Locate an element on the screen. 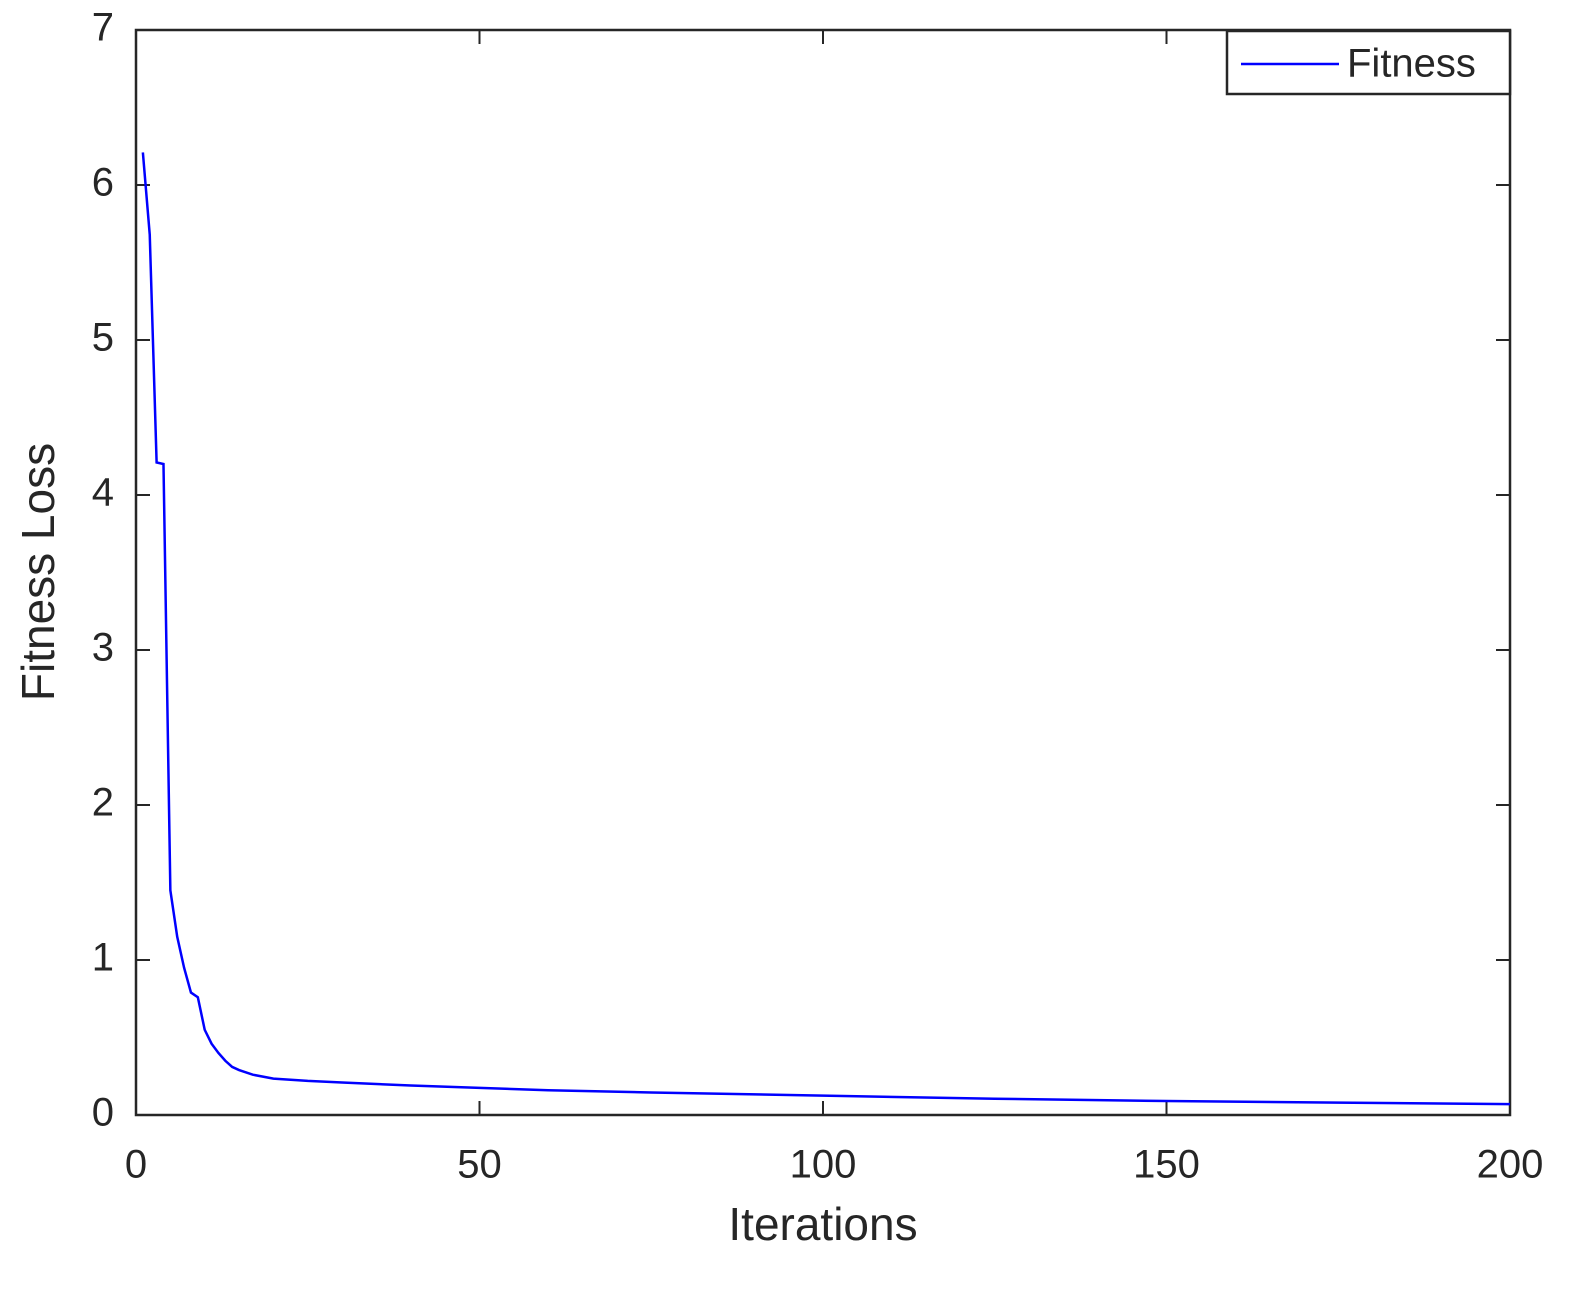  y-tick-label: 0 is located at coordinates (103, 1113).